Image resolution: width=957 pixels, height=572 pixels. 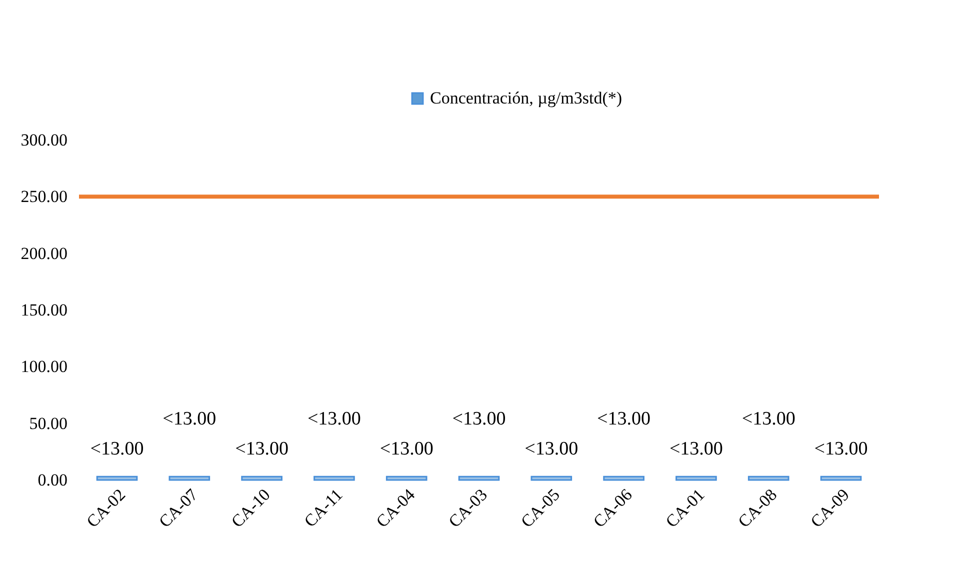 What do you see at coordinates (44, 310) in the screenshot?
I see `y-tick-label: 150.00` at bounding box center [44, 310].